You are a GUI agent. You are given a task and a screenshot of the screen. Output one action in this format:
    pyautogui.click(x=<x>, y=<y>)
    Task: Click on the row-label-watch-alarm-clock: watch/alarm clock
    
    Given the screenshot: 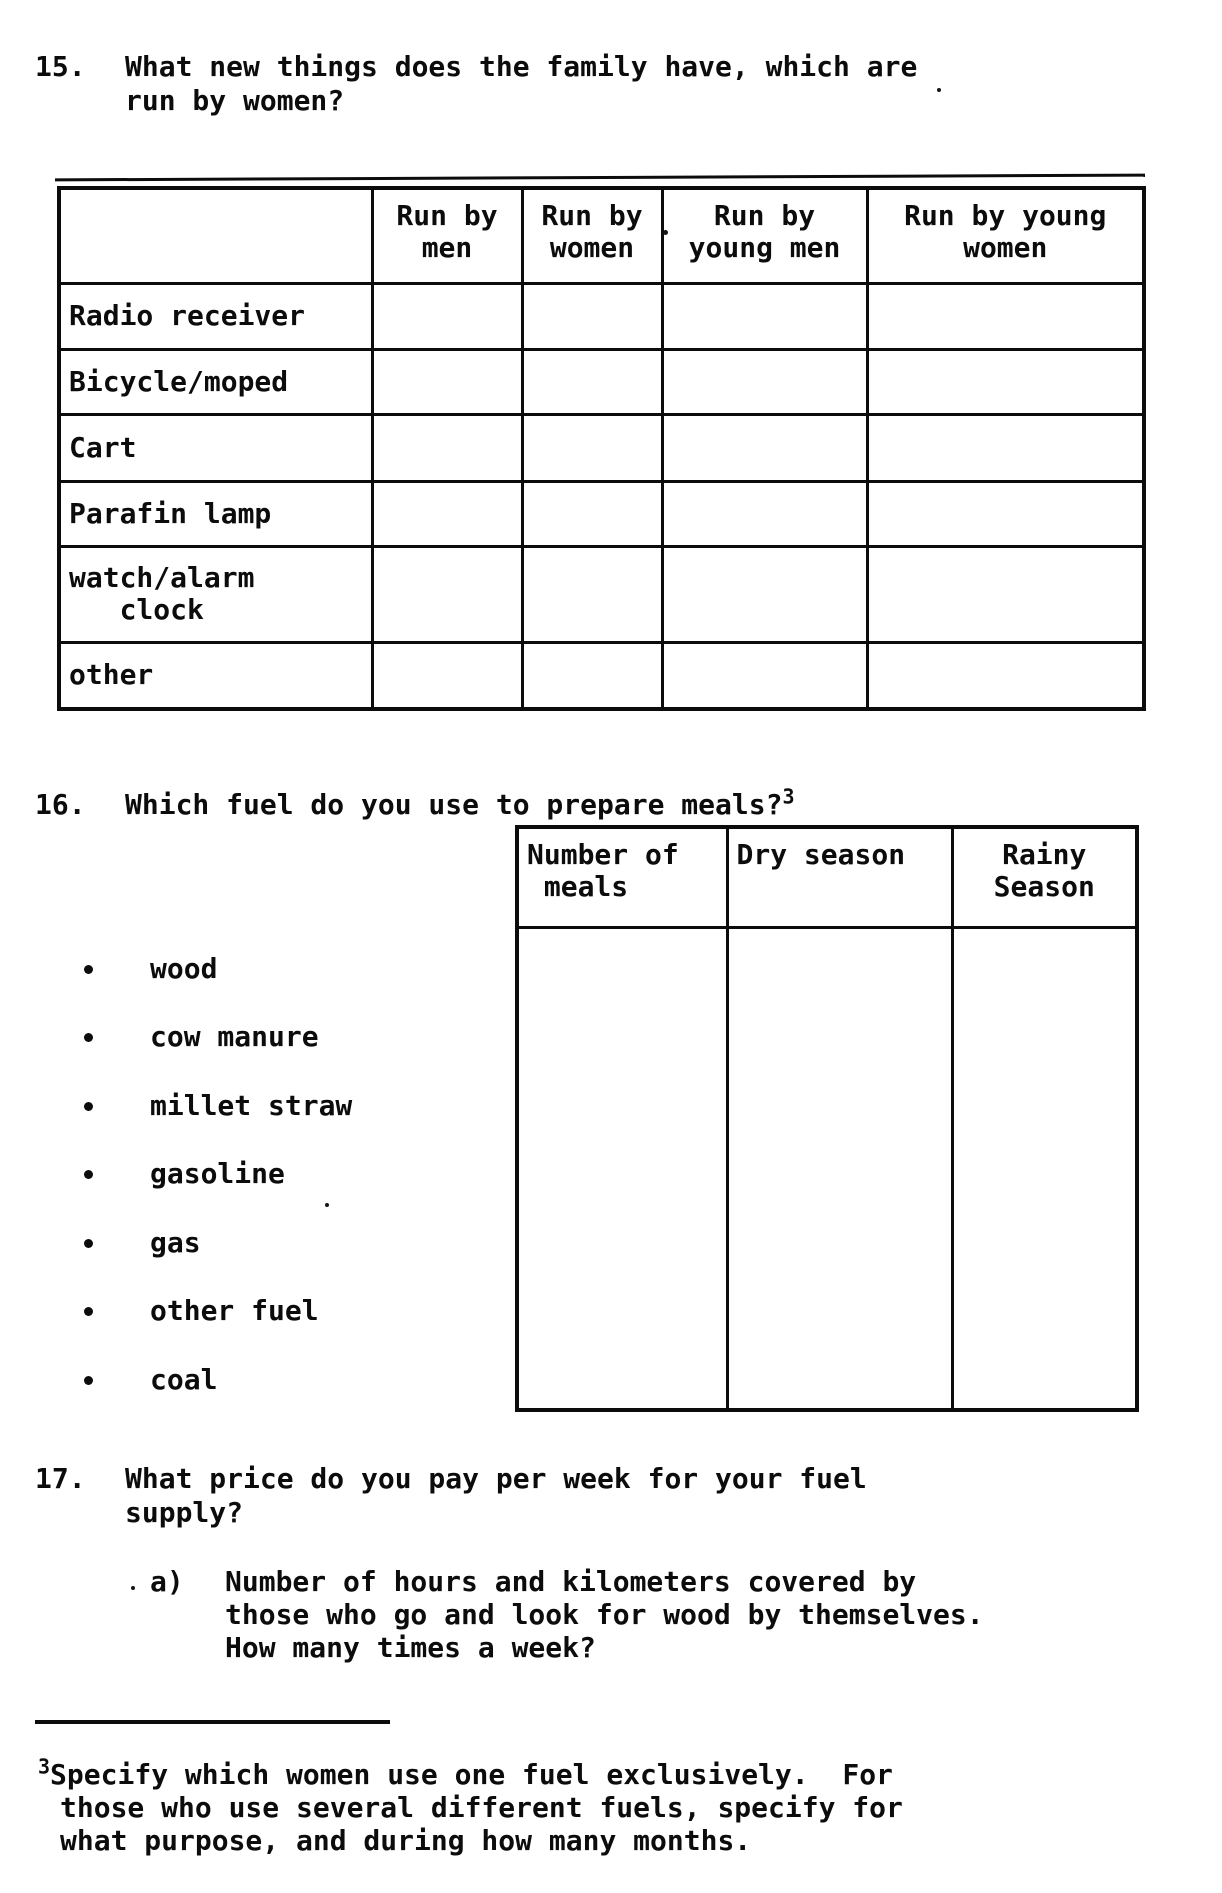 What is the action you would take?
    pyautogui.click(x=215, y=594)
    